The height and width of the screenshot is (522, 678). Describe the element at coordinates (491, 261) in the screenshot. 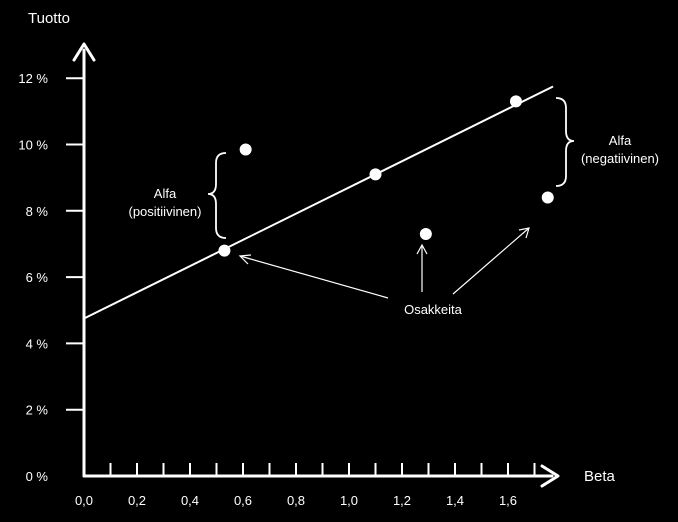

I see `arrow-to-right-point` at that location.